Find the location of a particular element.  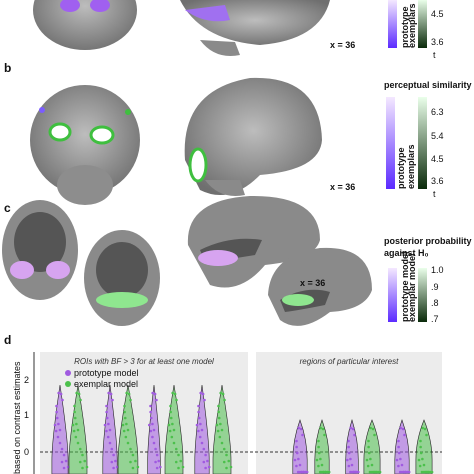

panel-letter: b is located at coordinates (7, 68).